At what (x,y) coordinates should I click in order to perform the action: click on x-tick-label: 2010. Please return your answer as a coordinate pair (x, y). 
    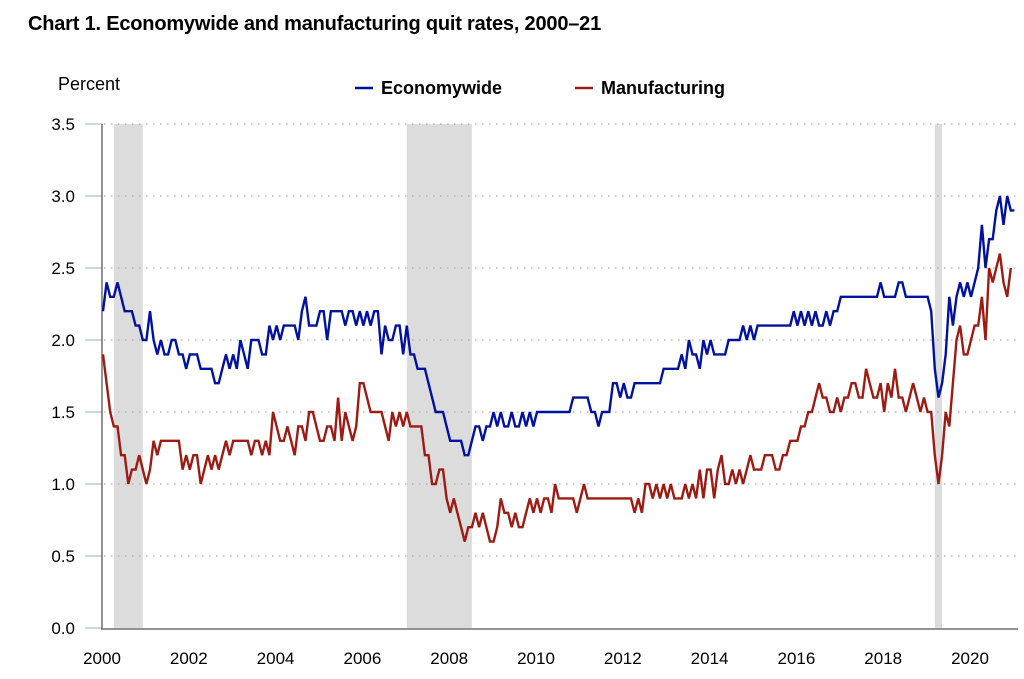
    Looking at the image, I should click on (536, 658).